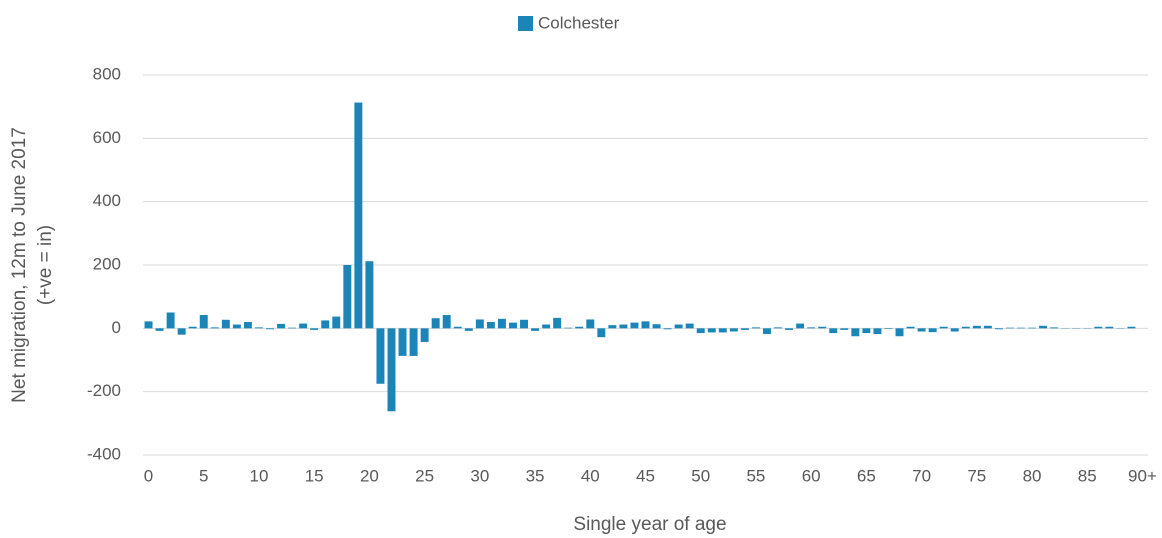  Describe the element at coordinates (921, 475) in the screenshot. I see `x-tick-label: 70` at that location.